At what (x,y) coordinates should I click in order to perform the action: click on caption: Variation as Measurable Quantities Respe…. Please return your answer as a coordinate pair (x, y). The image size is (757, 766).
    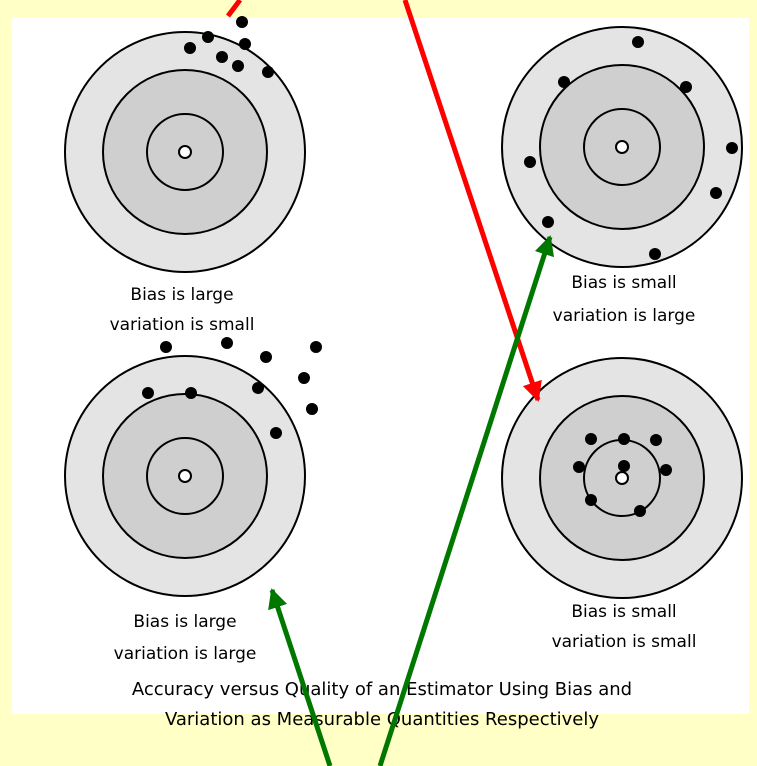
    Looking at the image, I should click on (382, 719).